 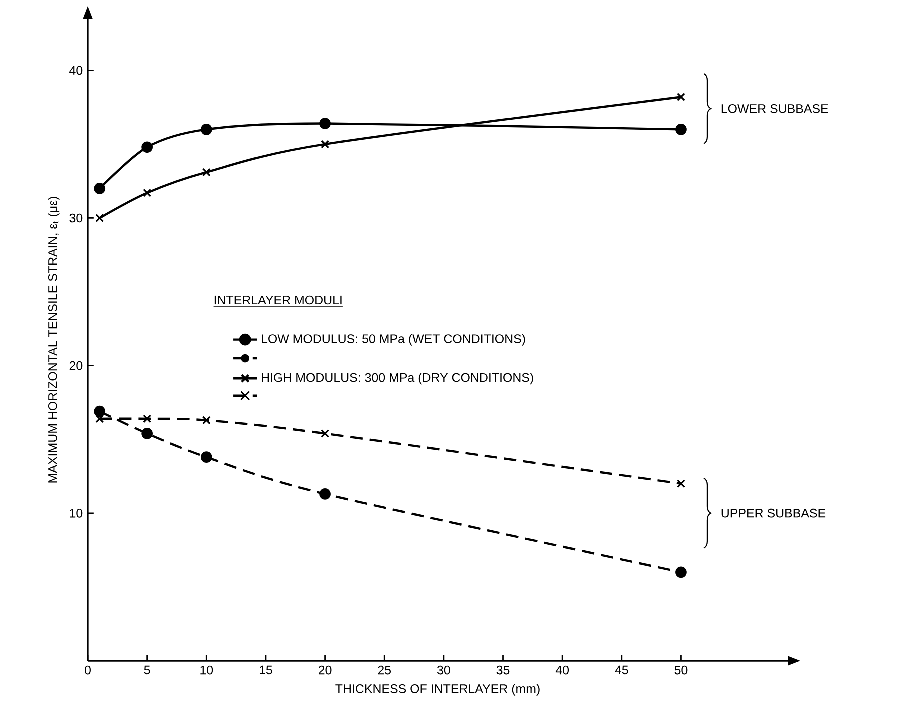 What do you see at coordinates (54, 340) in the screenshot?
I see `y-axis-title: MAXIMUM HORIZONTAL TENSILE STRAIN, ε$_{t}$ (με)` at bounding box center [54, 340].